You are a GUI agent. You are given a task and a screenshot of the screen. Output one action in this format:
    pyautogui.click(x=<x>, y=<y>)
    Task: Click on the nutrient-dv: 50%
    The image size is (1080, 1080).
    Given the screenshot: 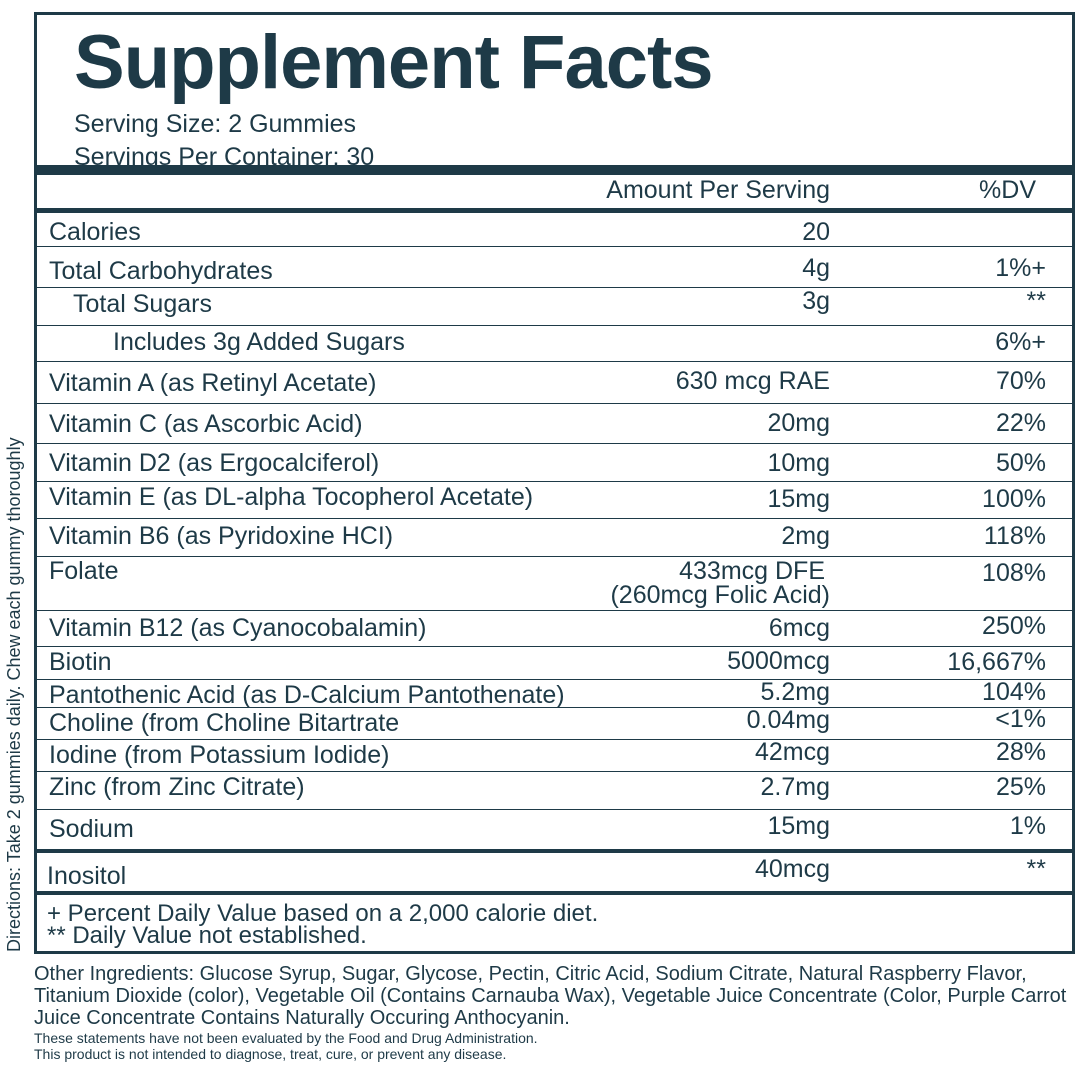 What is the action you would take?
    pyautogui.click(x=1020, y=463)
    